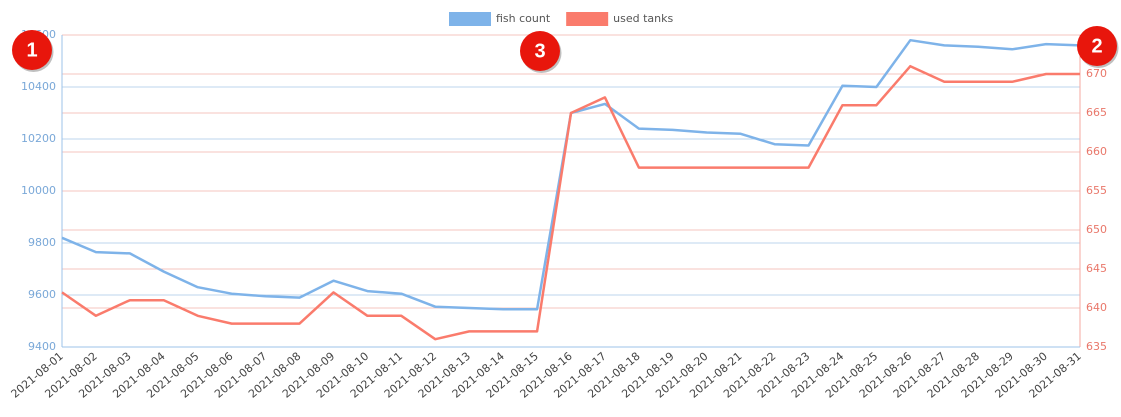 The height and width of the screenshot is (417, 1121). Describe the element at coordinates (643, 18) in the screenshot. I see `legend-label: used tanks` at that location.